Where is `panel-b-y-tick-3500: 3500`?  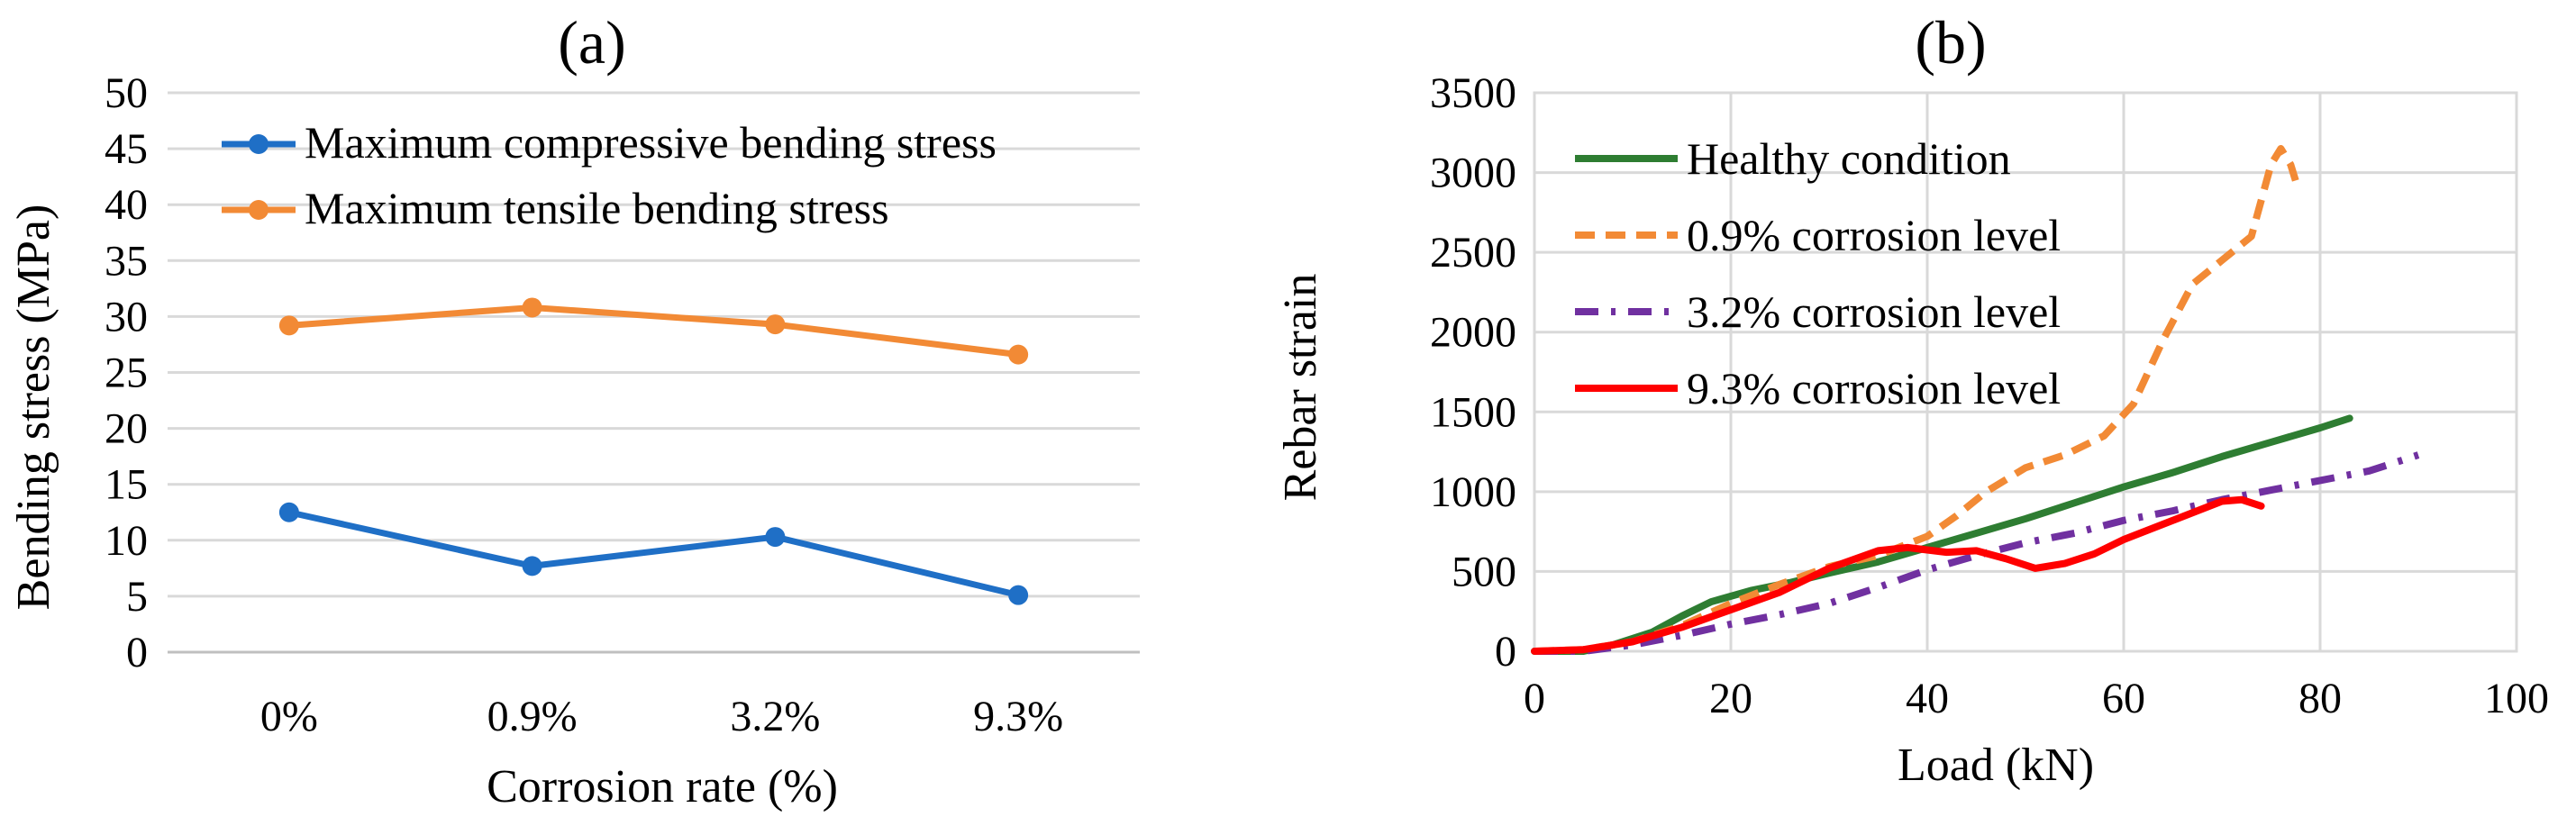
panel-b-y-tick-3500: 3500 is located at coordinates (1473, 93).